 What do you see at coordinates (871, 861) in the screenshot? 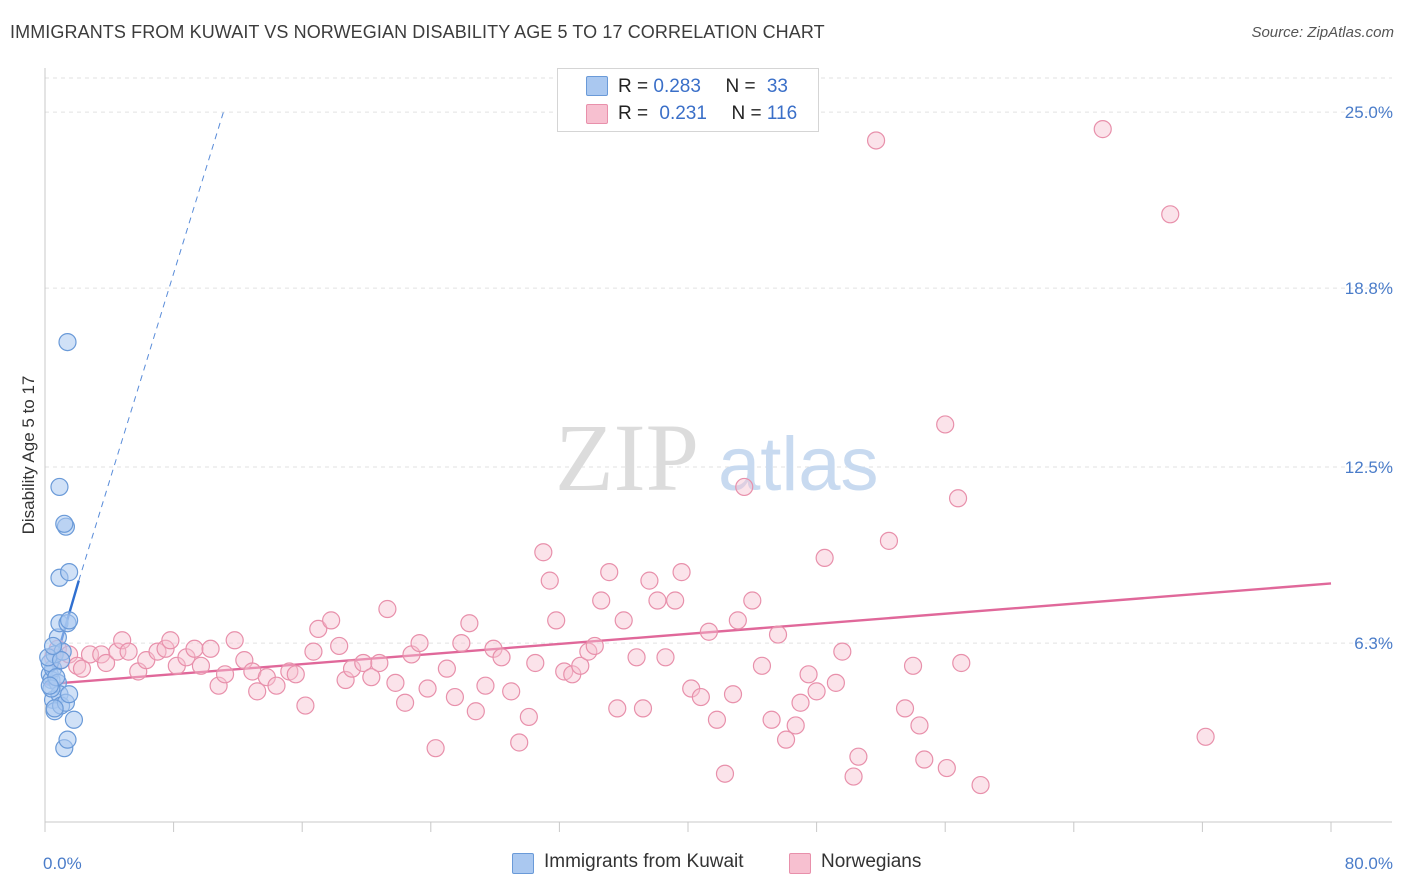
I see `bottom-legend-norwegians: Norwegians` at bounding box center [871, 861].